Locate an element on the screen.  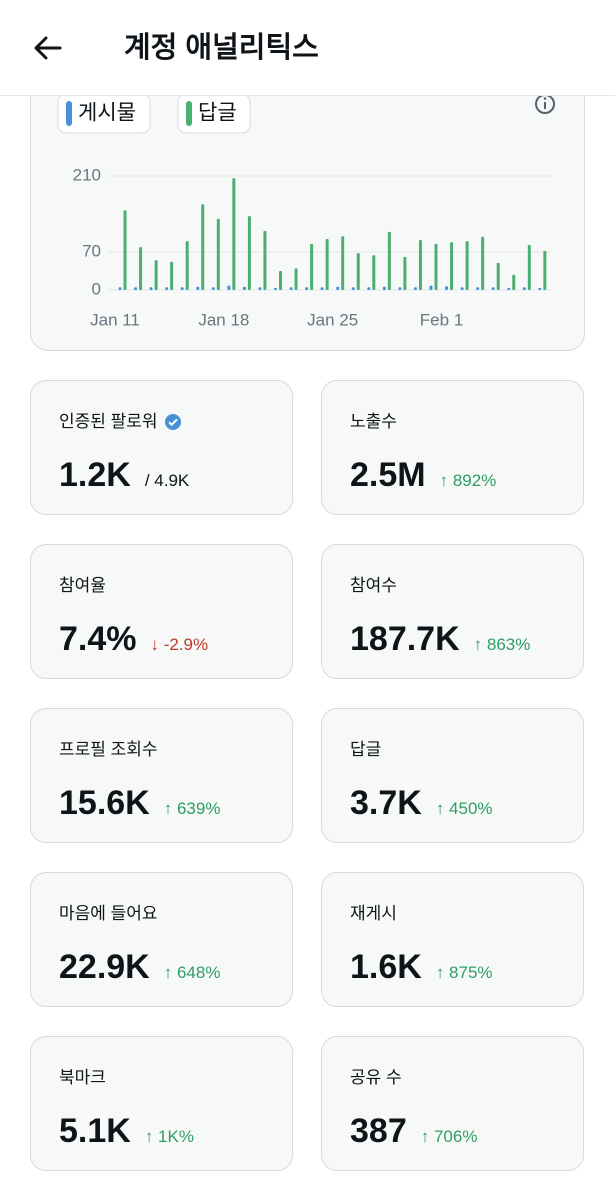
stat-row: 387 ↑ 706% is located at coordinates (413, 1131).